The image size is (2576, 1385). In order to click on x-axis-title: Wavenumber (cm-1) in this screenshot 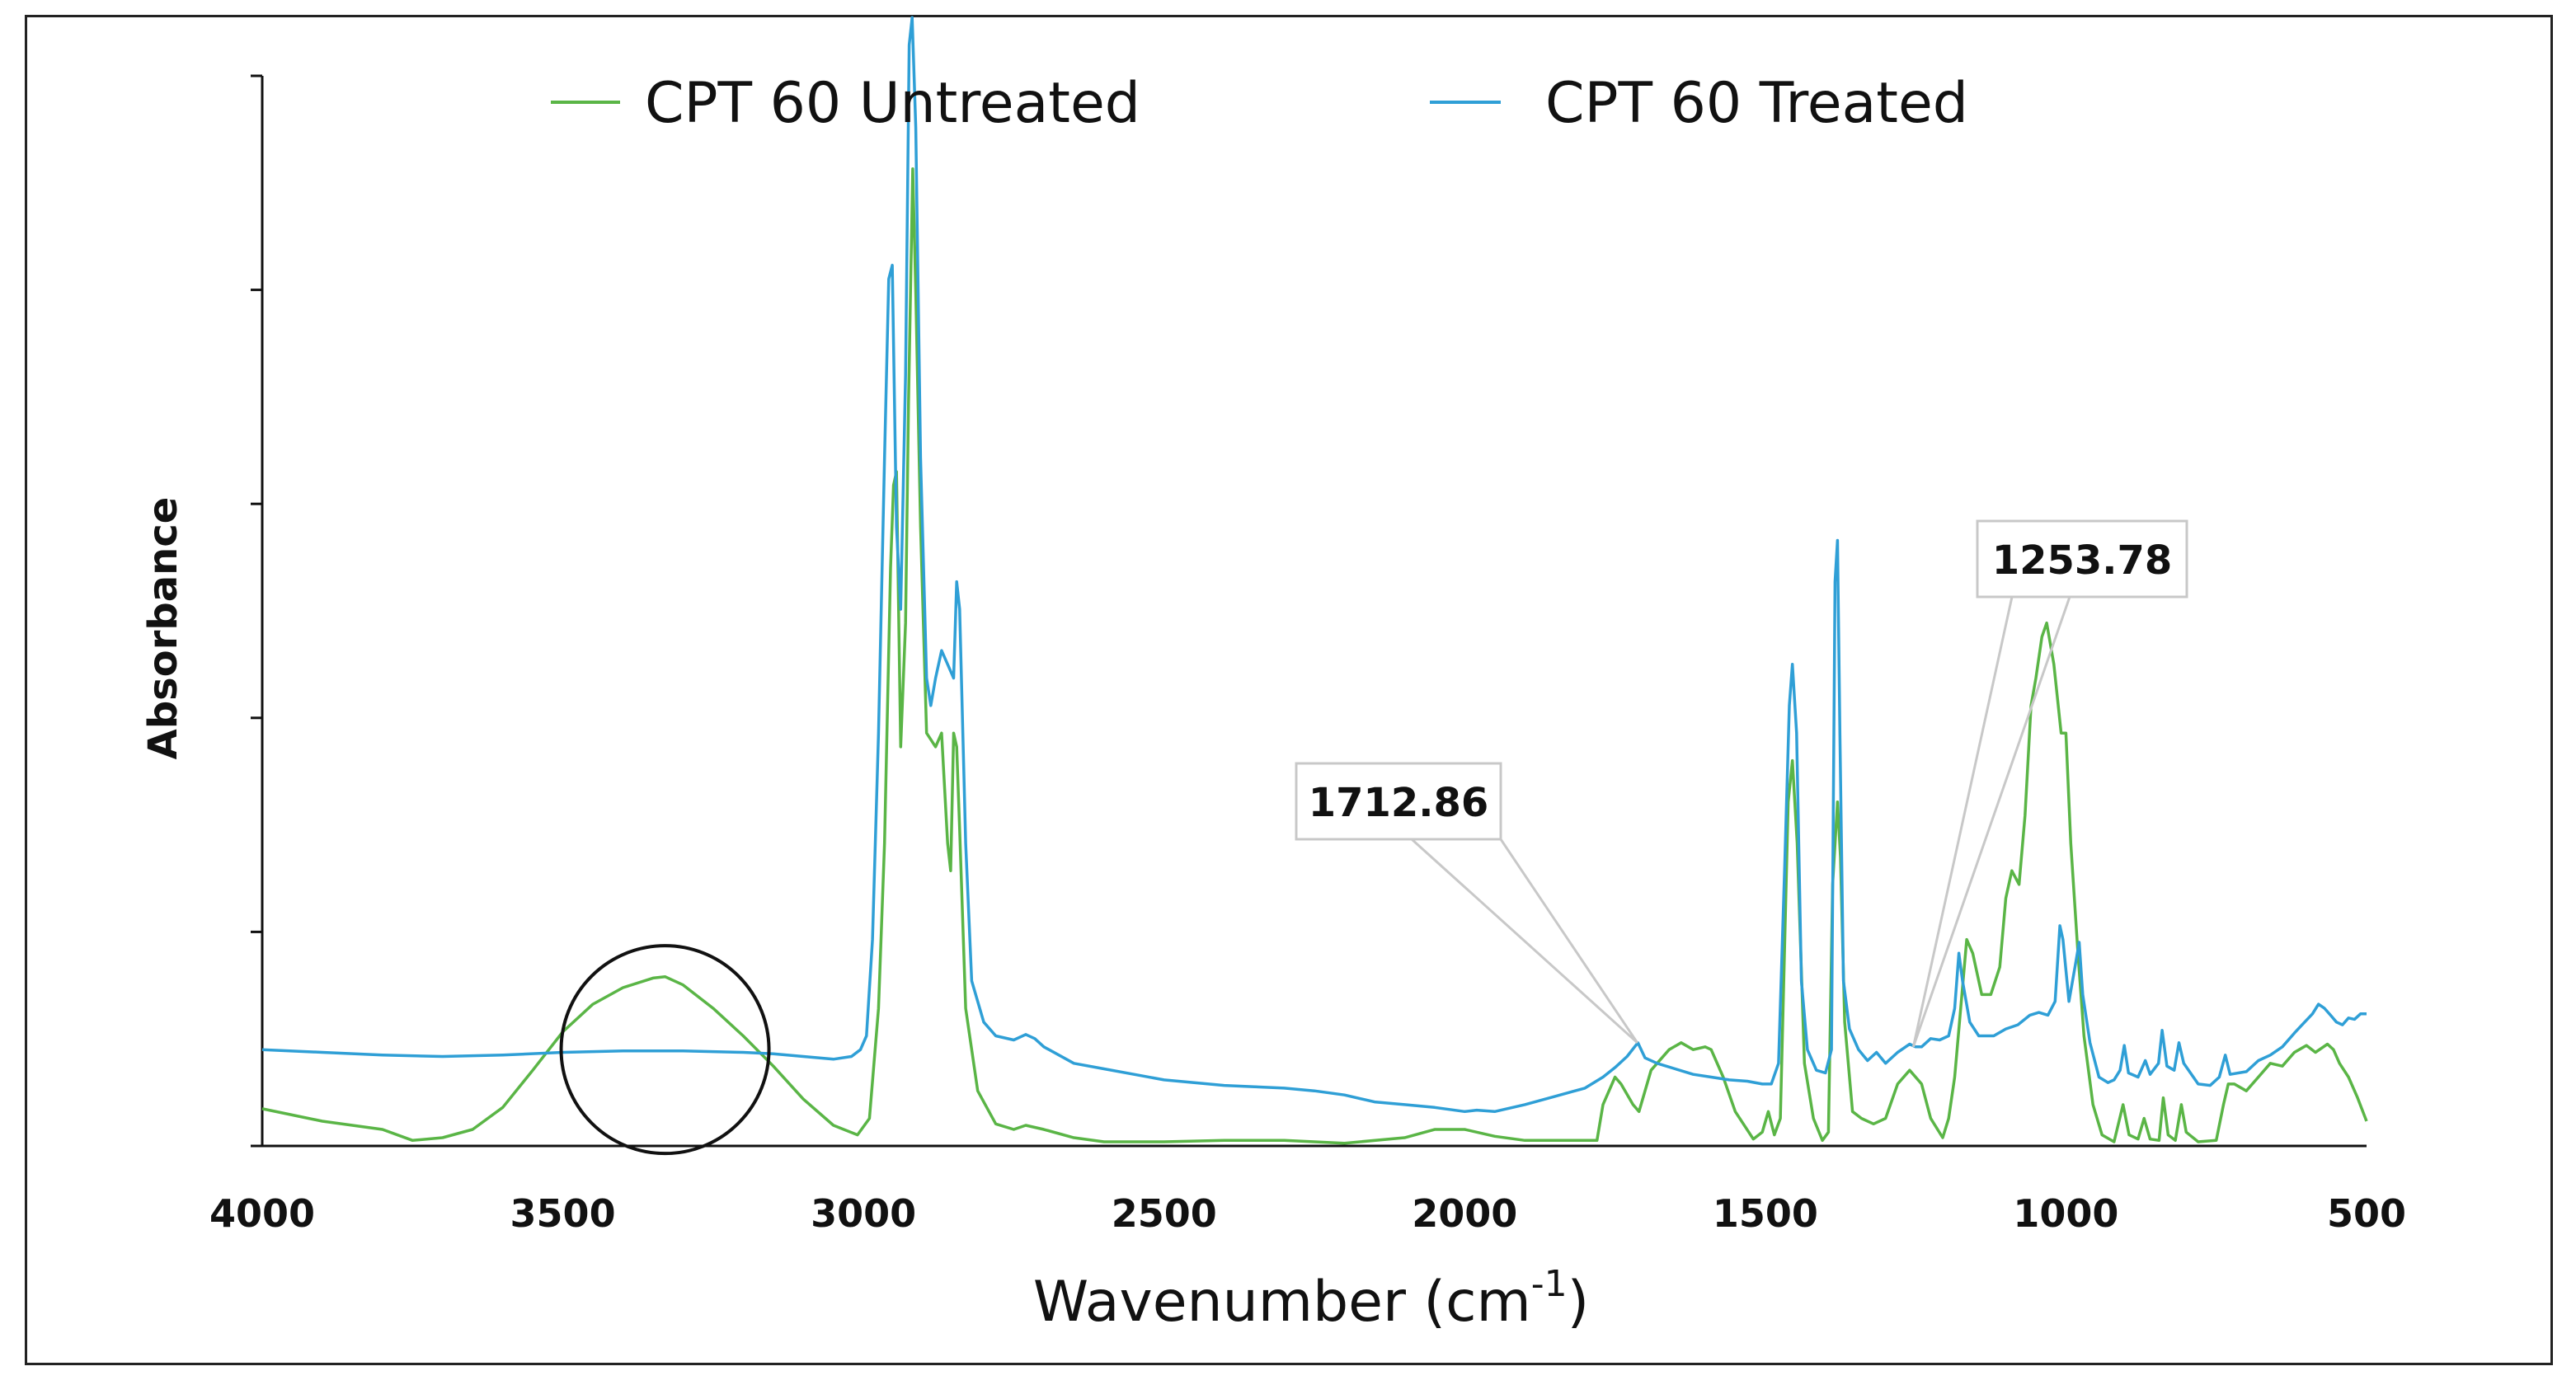, I will do `click(1311, 1299)`.